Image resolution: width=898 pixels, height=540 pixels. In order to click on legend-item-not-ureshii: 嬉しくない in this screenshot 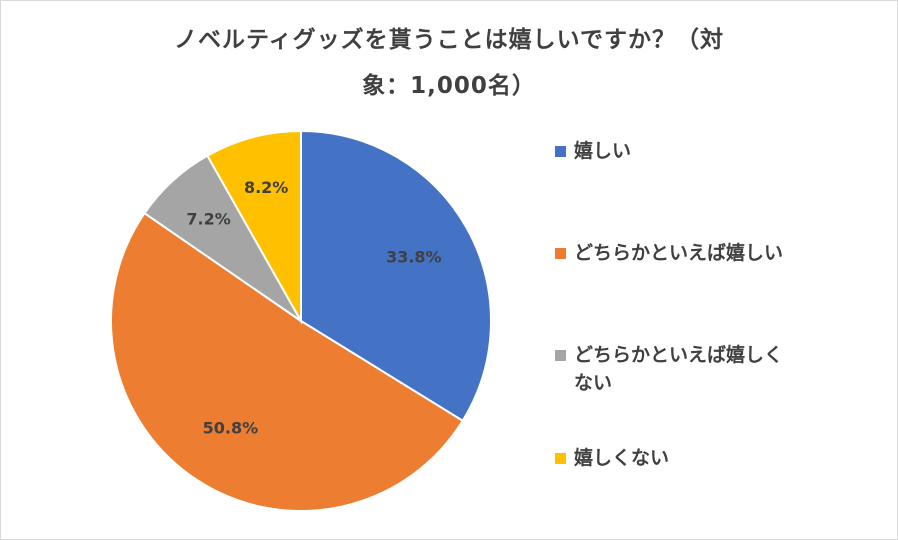, I will do `click(709, 458)`.